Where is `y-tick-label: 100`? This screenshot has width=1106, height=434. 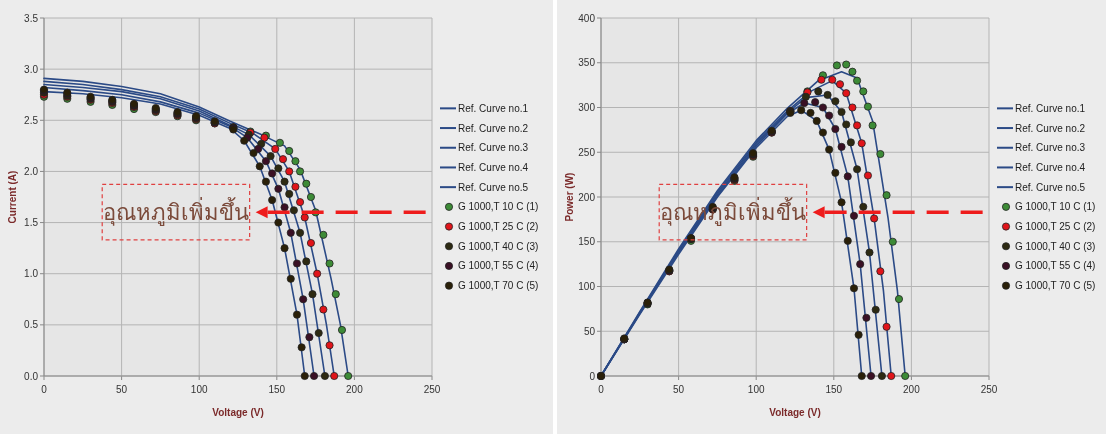 y-tick-label: 100 is located at coordinates (587, 286).